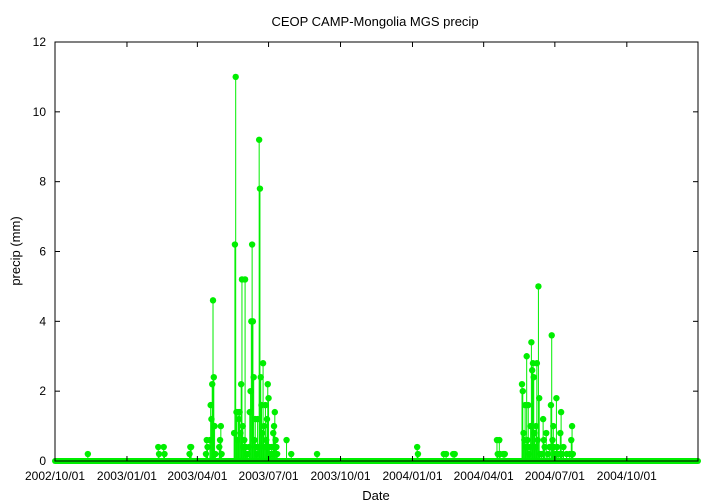  Describe the element at coordinates (40, 42) in the screenshot. I see `y-tick-label: 12` at that location.